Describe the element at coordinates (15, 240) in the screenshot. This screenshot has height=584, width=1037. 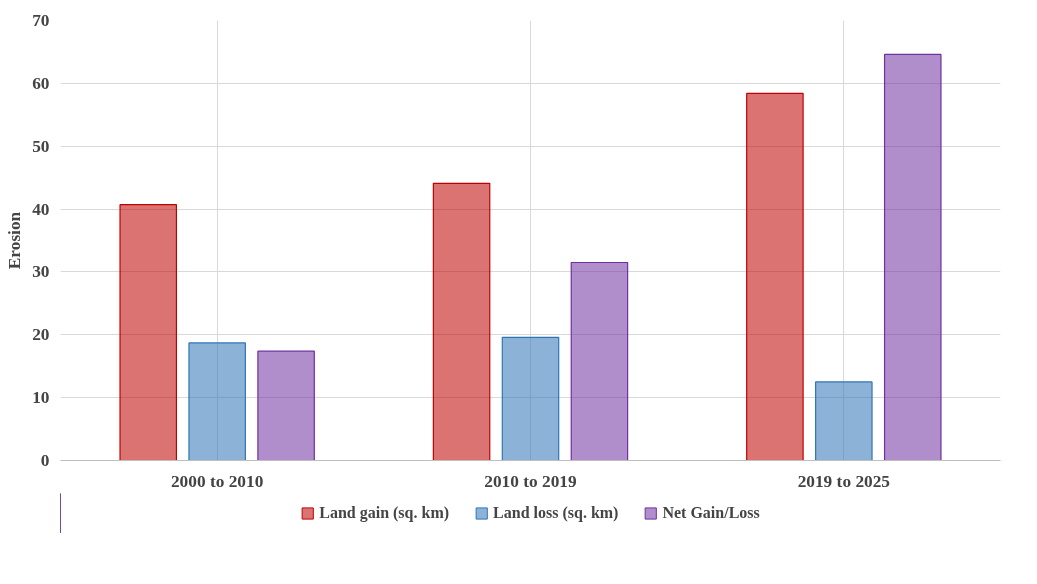
I see `y-axis-title: Erosion` at that location.